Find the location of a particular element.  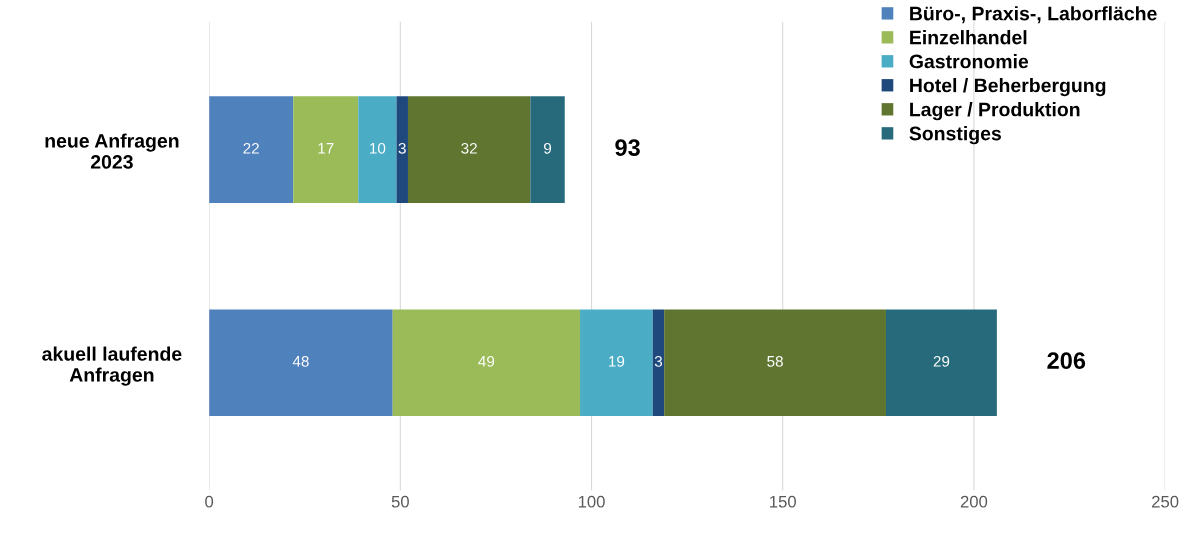

y-tick-label: akuell laufende Anfragen is located at coordinates (112, 366).